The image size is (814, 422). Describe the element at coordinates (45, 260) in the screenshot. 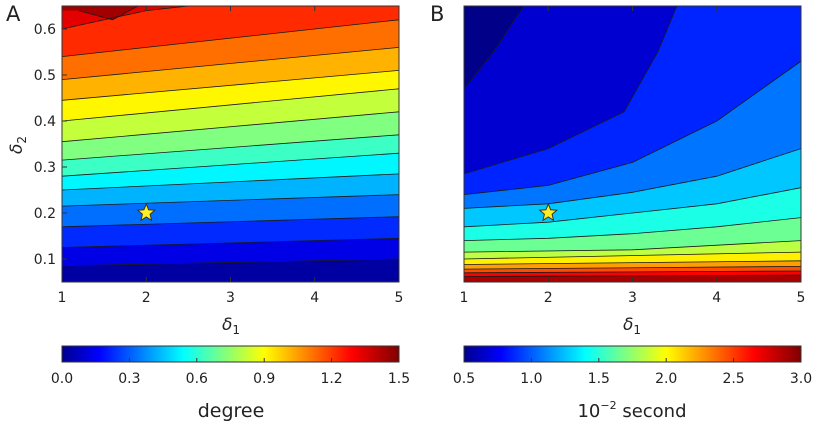

I see `panel-a-ytick-label-0: 0.1` at that location.